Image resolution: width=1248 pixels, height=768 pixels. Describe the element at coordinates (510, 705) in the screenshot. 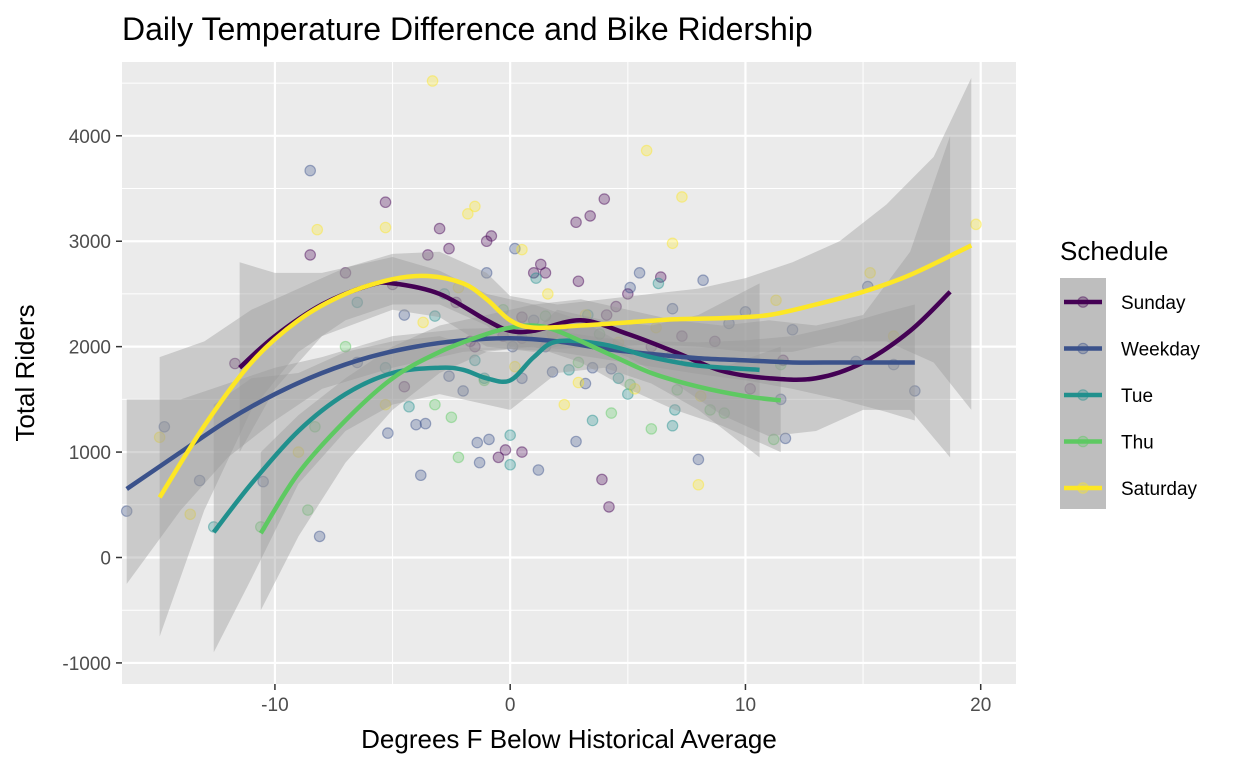

I see `x-tick-label: 0` at that location.